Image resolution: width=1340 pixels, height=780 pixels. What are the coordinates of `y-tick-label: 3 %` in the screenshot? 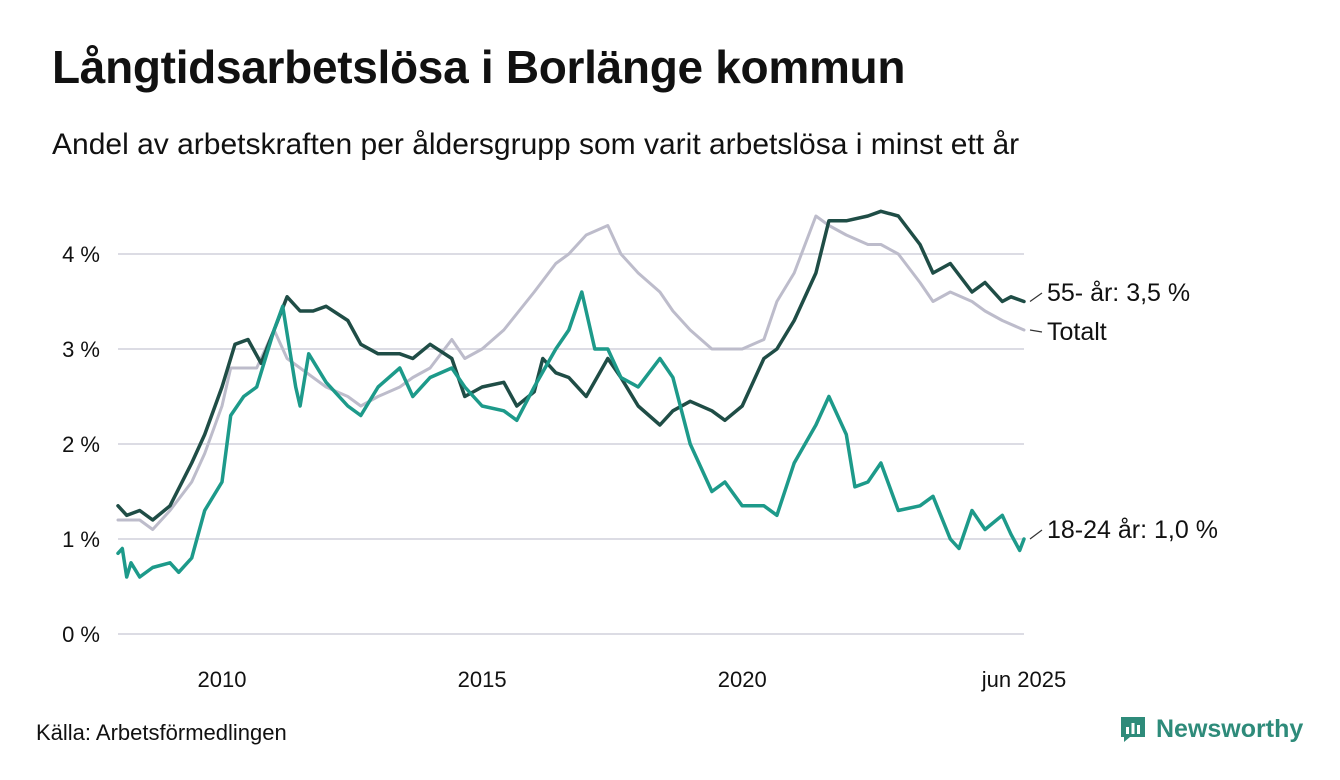 It's located at (81, 349).